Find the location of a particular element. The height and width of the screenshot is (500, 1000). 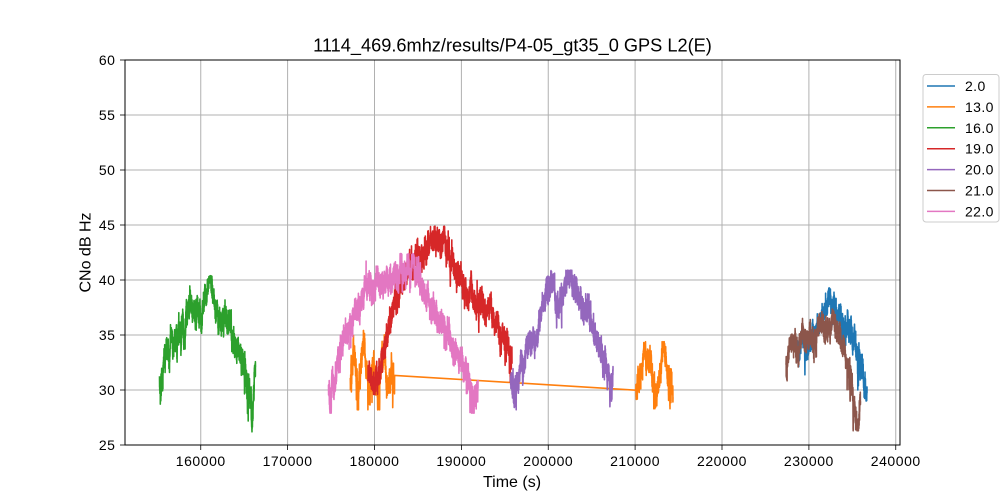

svg-text: Time (s) is located at coordinates (512, 482).